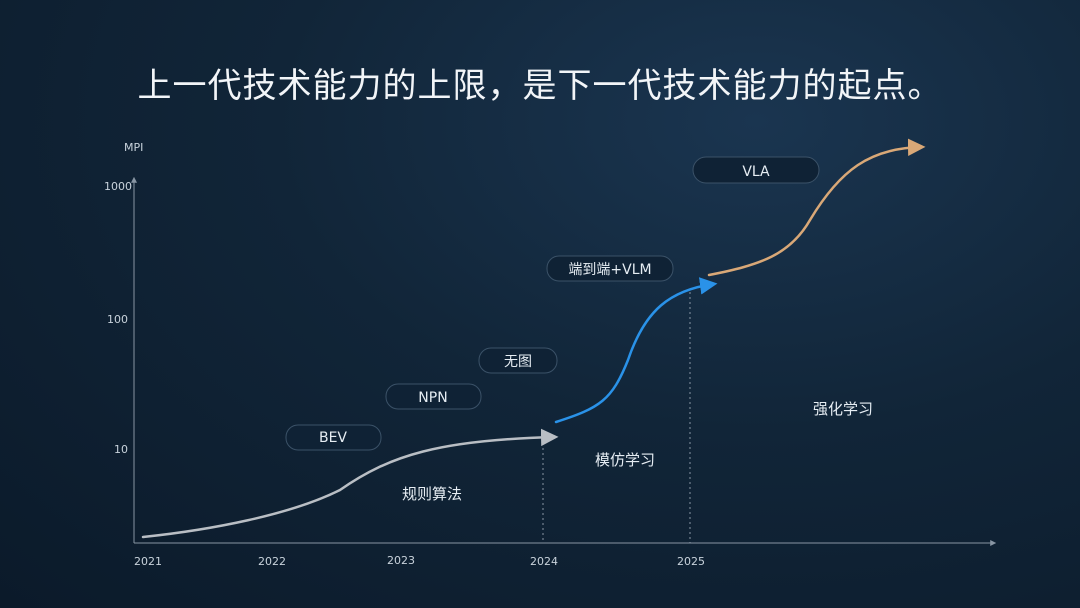  I want to click on x-tick-label: 2025, so click(691, 561).